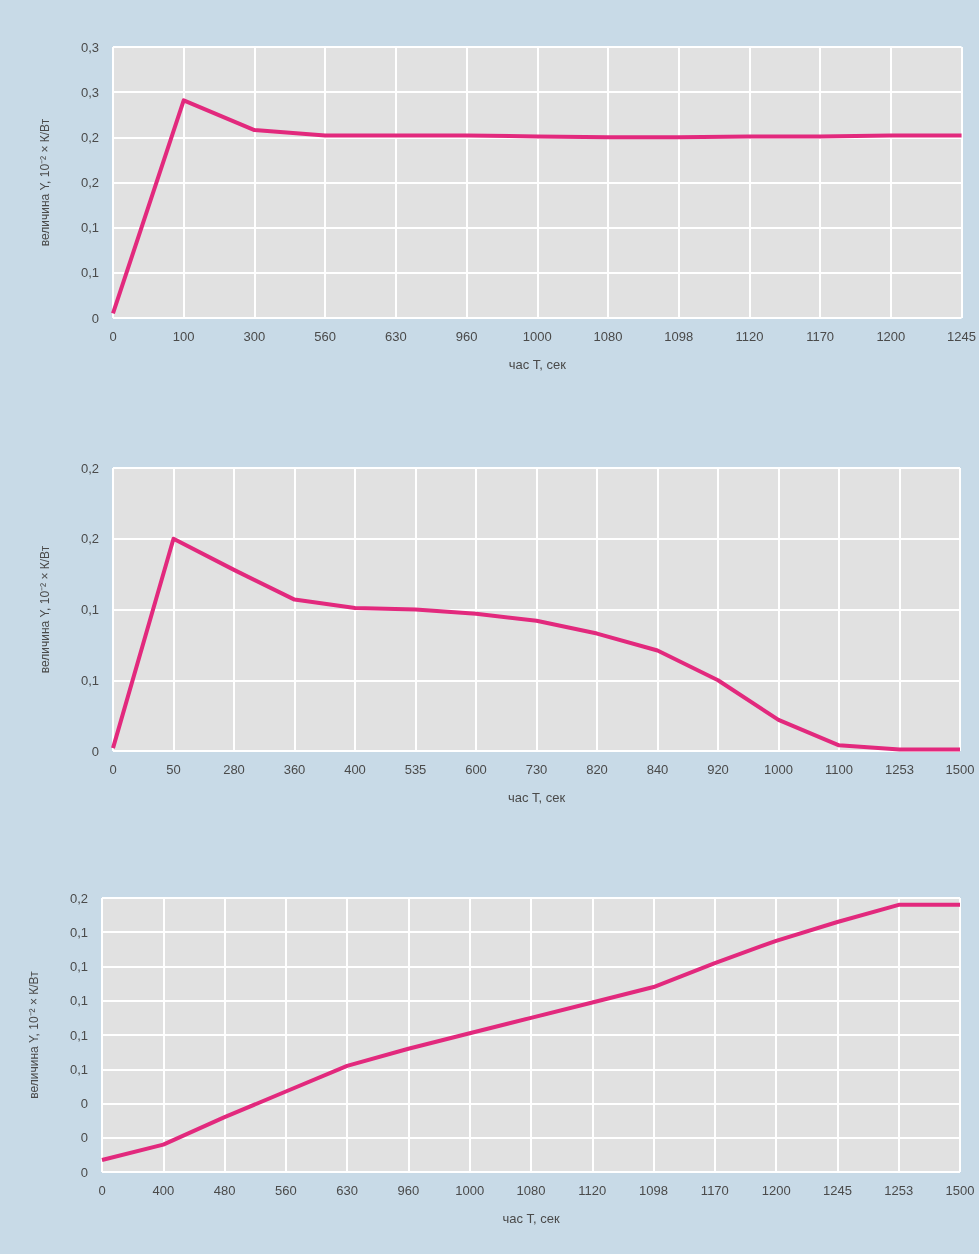 Image resolution: width=979 pixels, height=1254 pixels. I want to click on x-tick-label: 920, so click(718, 769).